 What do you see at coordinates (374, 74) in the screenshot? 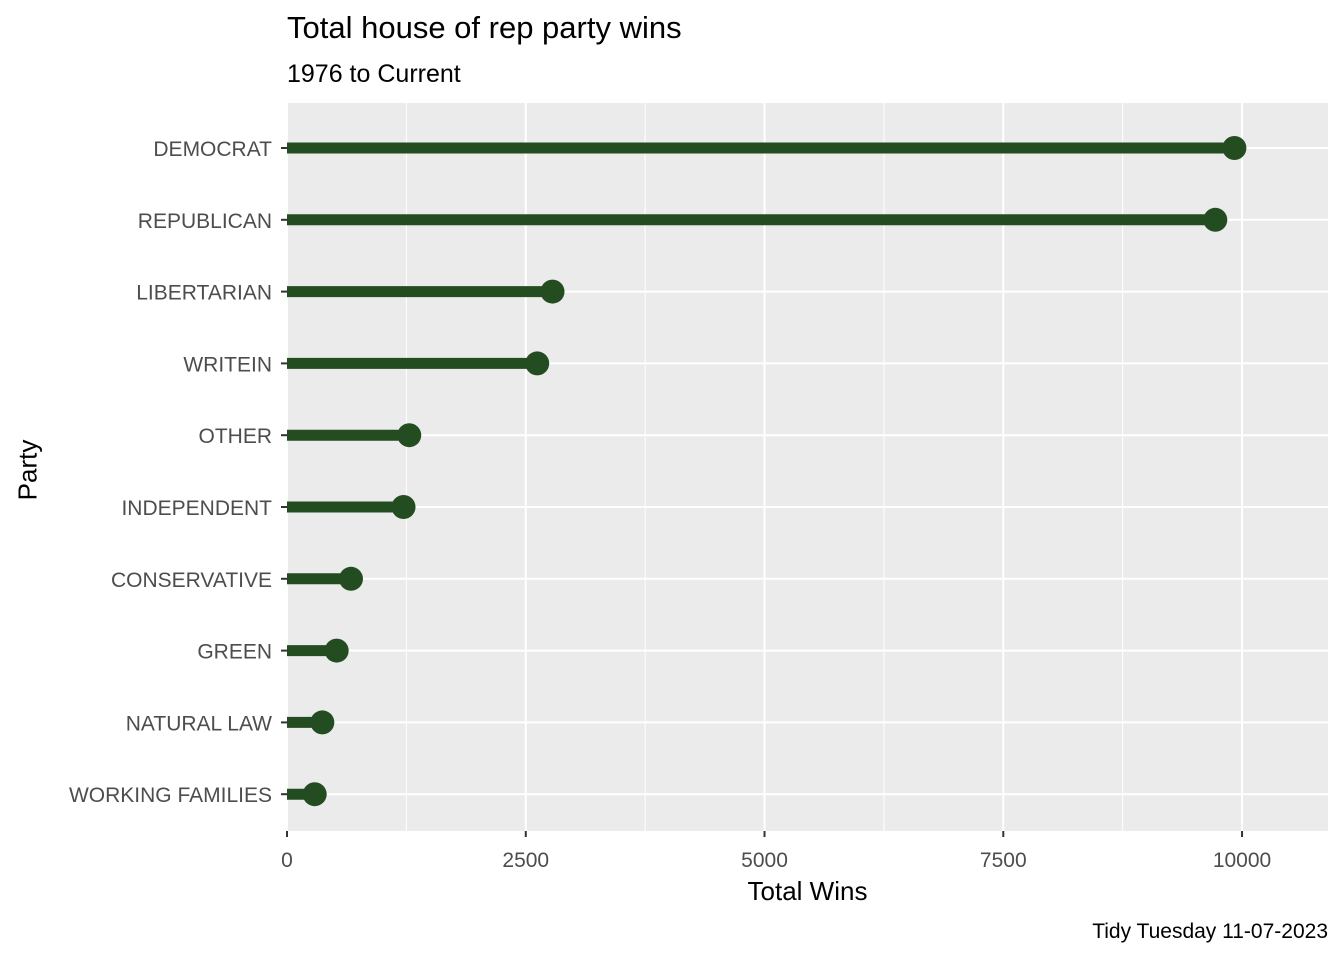
I see `chart-subtitle: 1976 to Current` at bounding box center [374, 74].